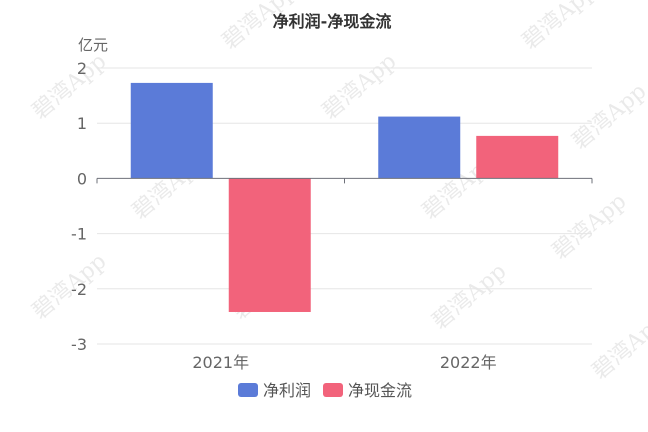 The image size is (648, 432). I want to click on chart-title: 净利润-净现金流, so click(332, 21).